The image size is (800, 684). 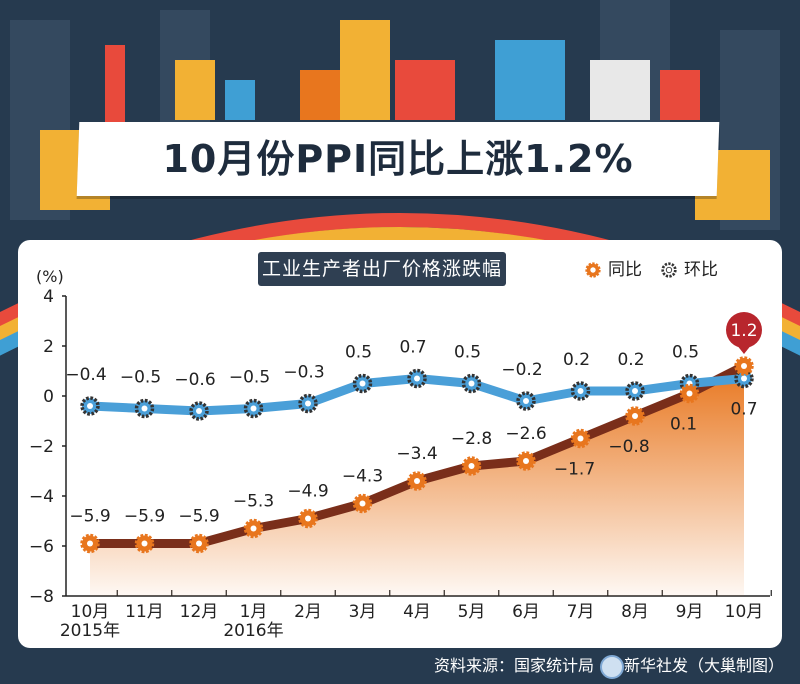 I want to click on x-tick-label: 5月, so click(x=472, y=612).